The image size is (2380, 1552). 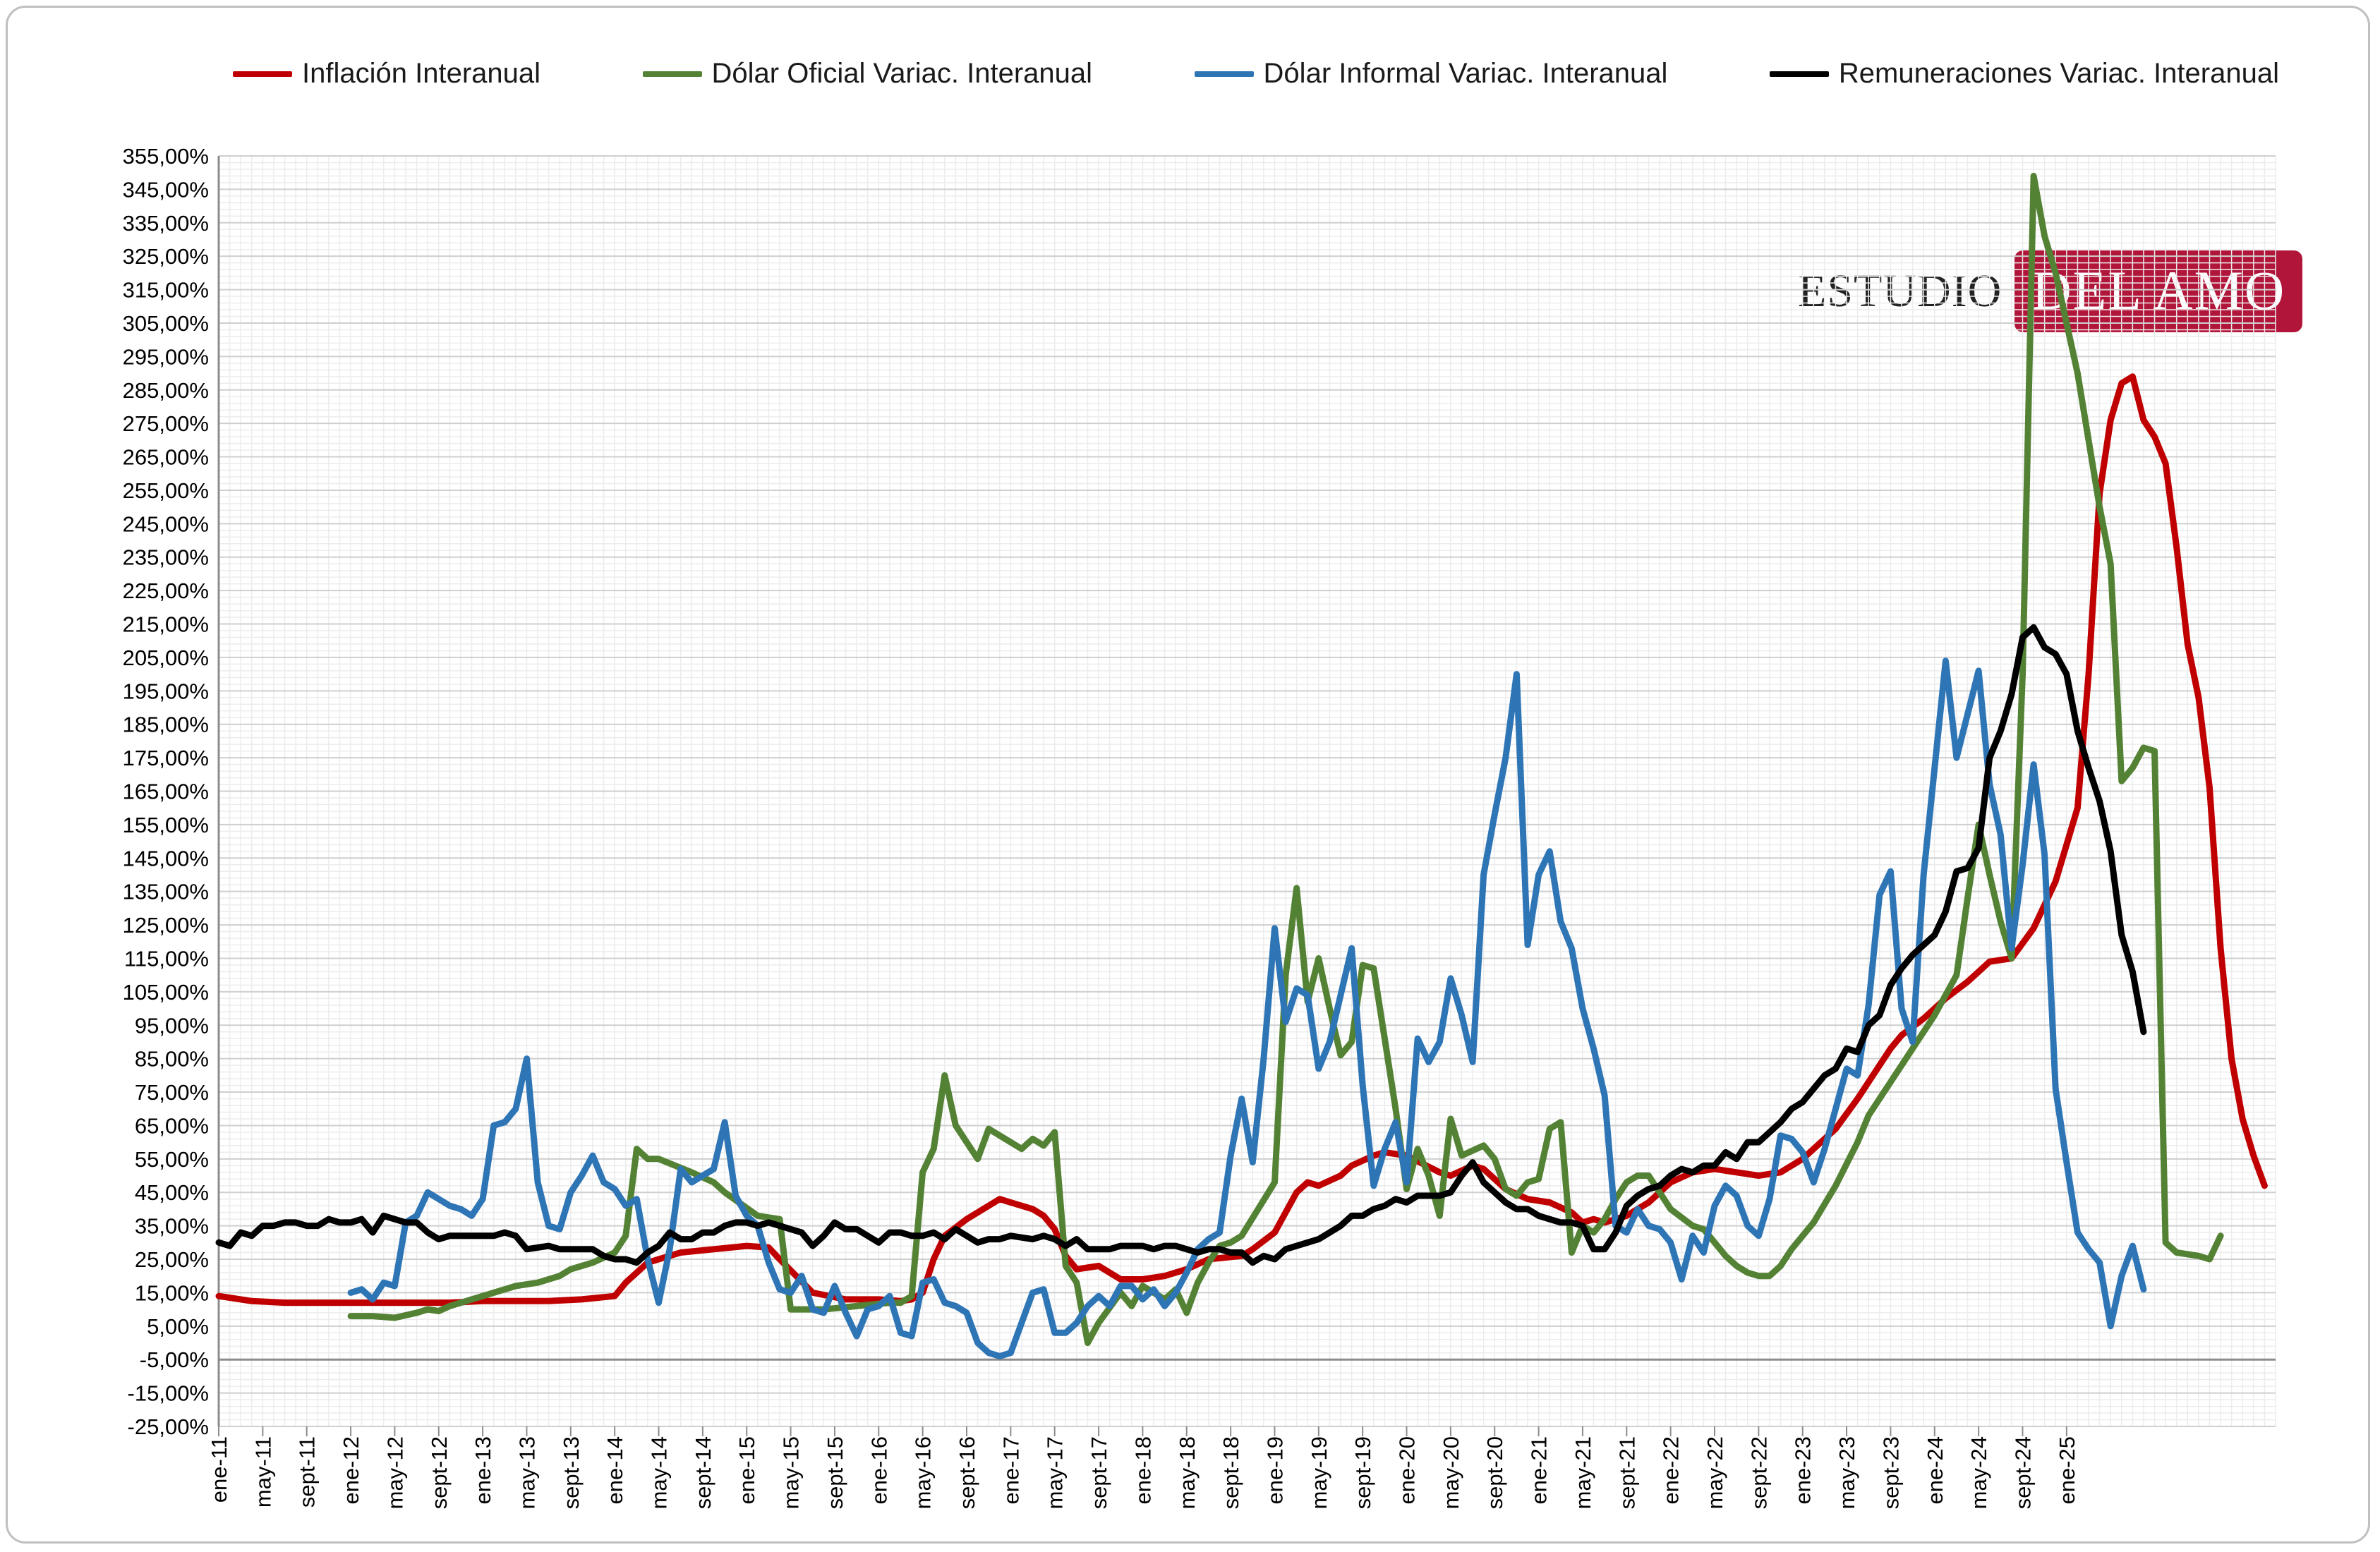 What do you see at coordinates (172, 1092) in the screenshot?
I see `y-tick-label: 75,00%` at bounding box center [172, 1092].